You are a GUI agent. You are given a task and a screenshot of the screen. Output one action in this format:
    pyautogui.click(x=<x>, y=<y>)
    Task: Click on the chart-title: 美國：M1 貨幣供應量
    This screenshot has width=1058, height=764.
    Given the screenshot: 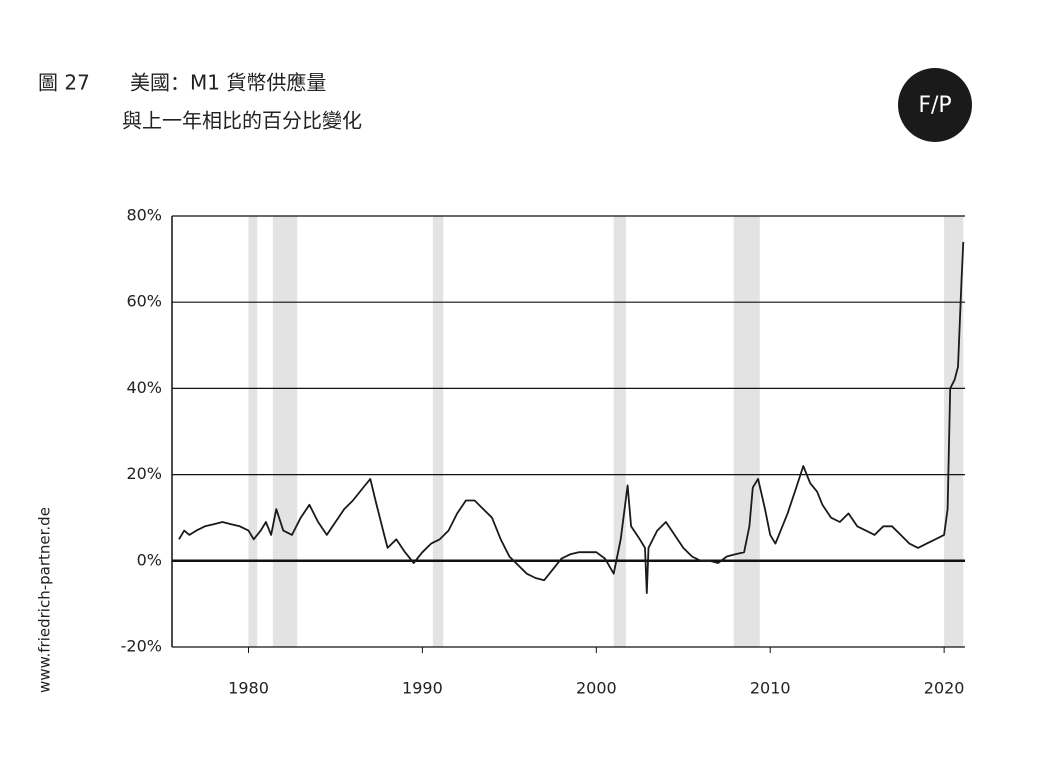 What is the action you would take?
    pyautogui.click(x=228, y=83)
    